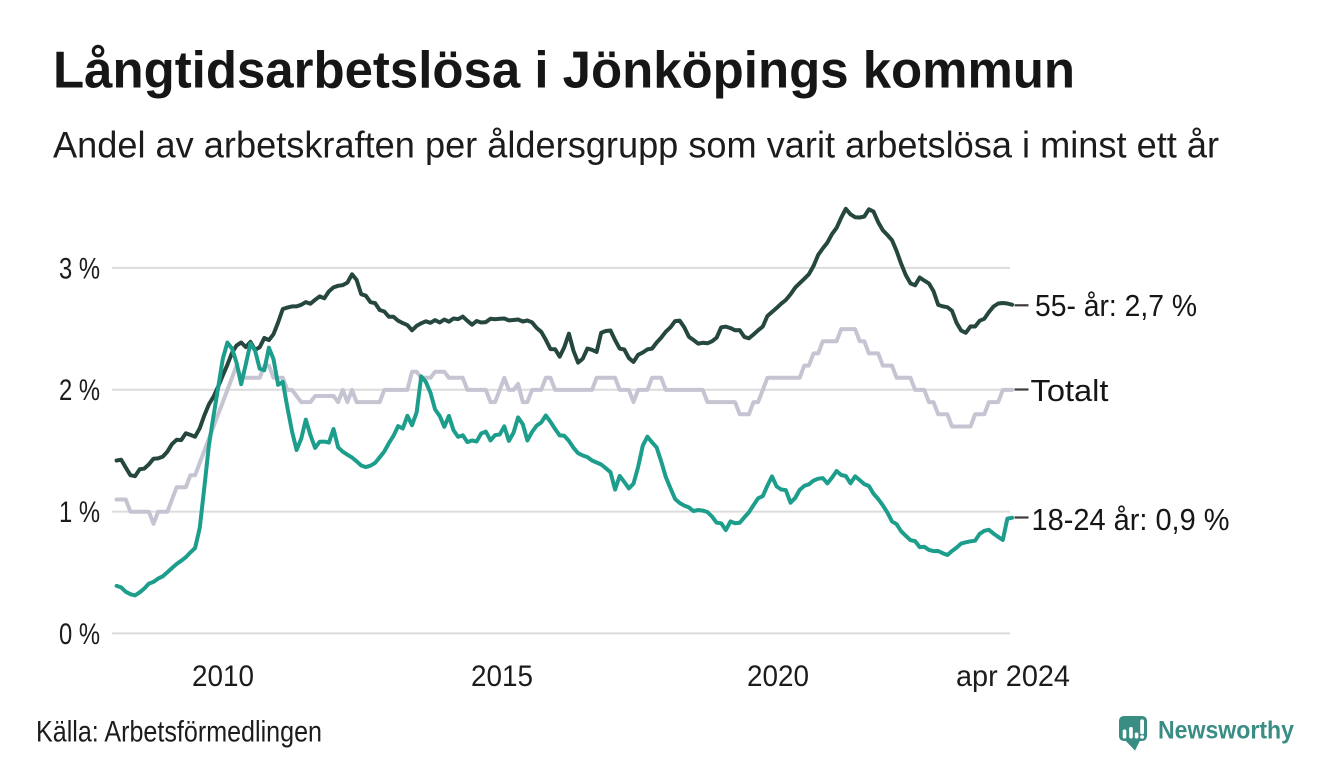 The height and width of the screenshot is (780, 1340). Describe the element at coordinates (1116, 305) in the screenshot. I see `svg-text: 55- år: 2,7 %` at that location.